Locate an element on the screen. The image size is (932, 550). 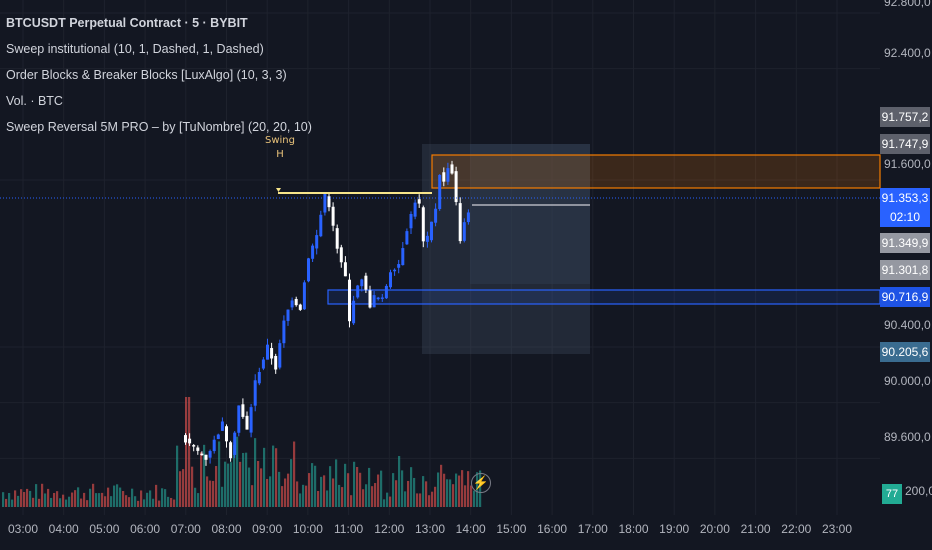
order-block-zone is located at coordinates (656, 171).